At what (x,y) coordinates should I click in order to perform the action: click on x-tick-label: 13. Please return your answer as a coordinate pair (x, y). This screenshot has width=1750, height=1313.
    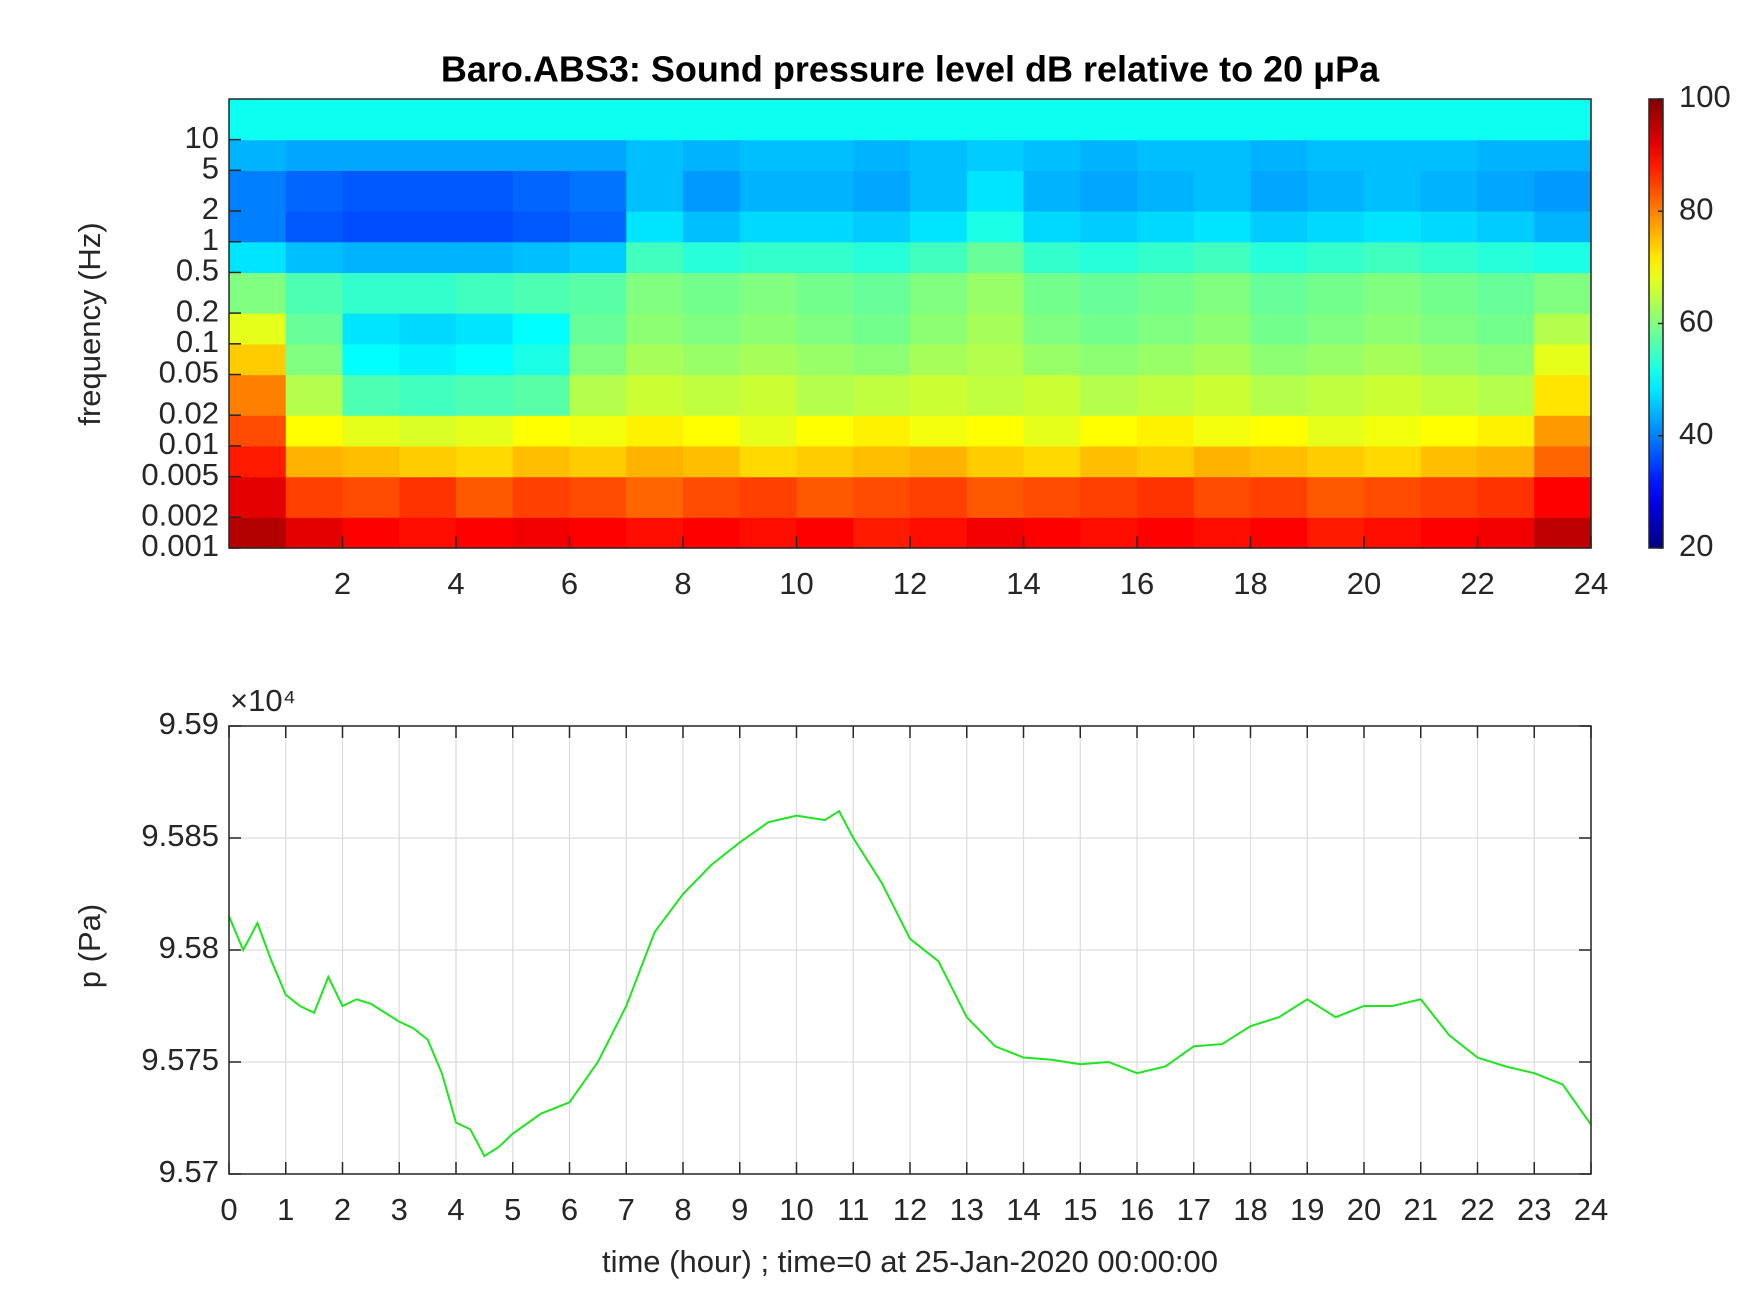
    Looking at the image, I should click on (967, 1209).